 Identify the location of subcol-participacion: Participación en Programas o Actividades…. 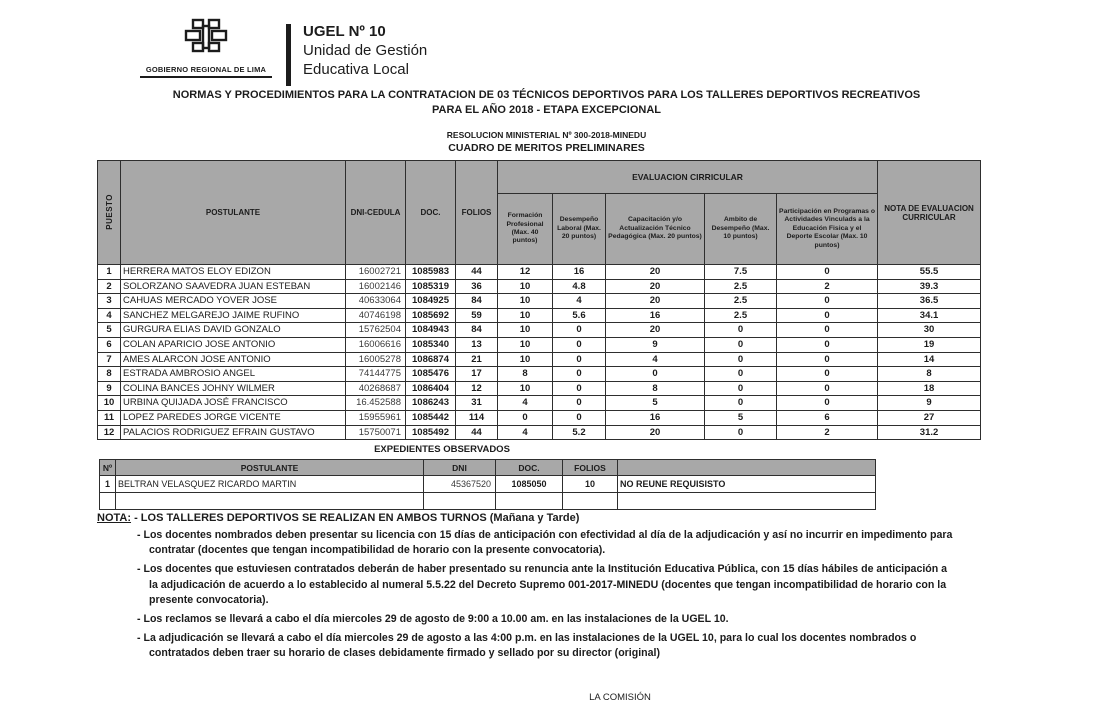
(827, 229).